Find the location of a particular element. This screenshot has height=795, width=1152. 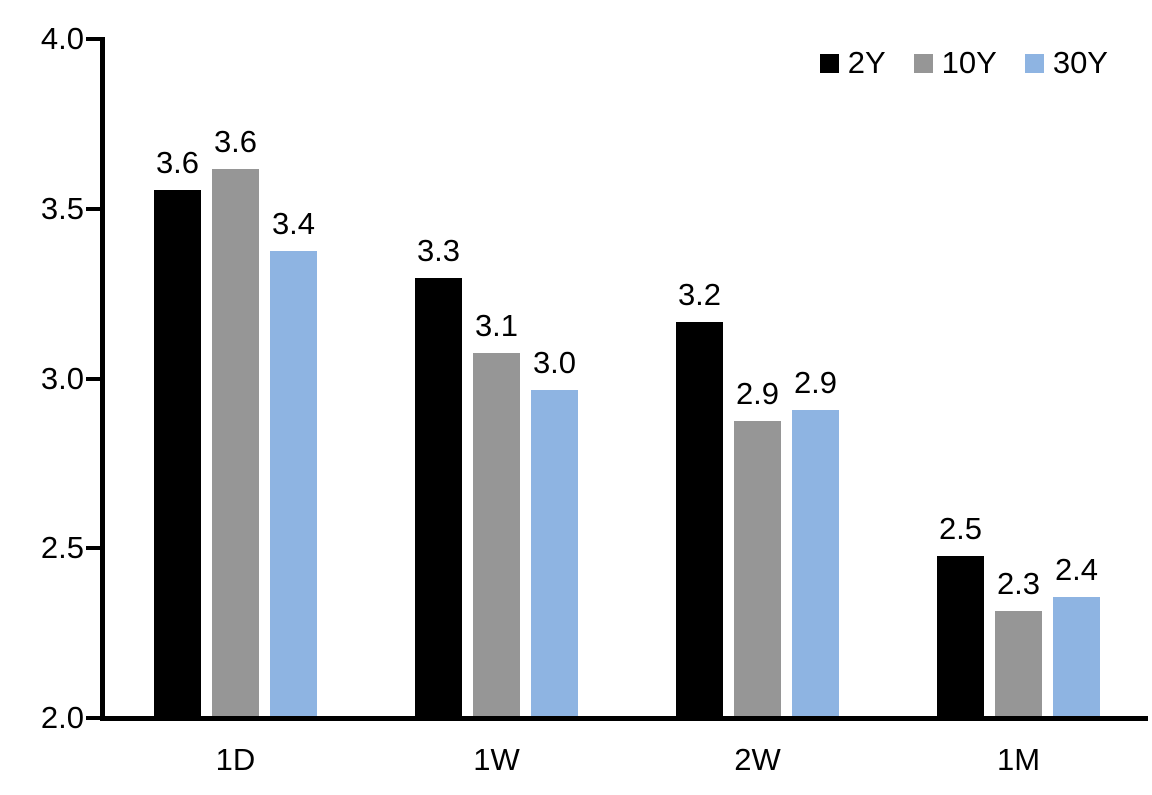

legend-label: 2Y is located at coordinates (866, 62).